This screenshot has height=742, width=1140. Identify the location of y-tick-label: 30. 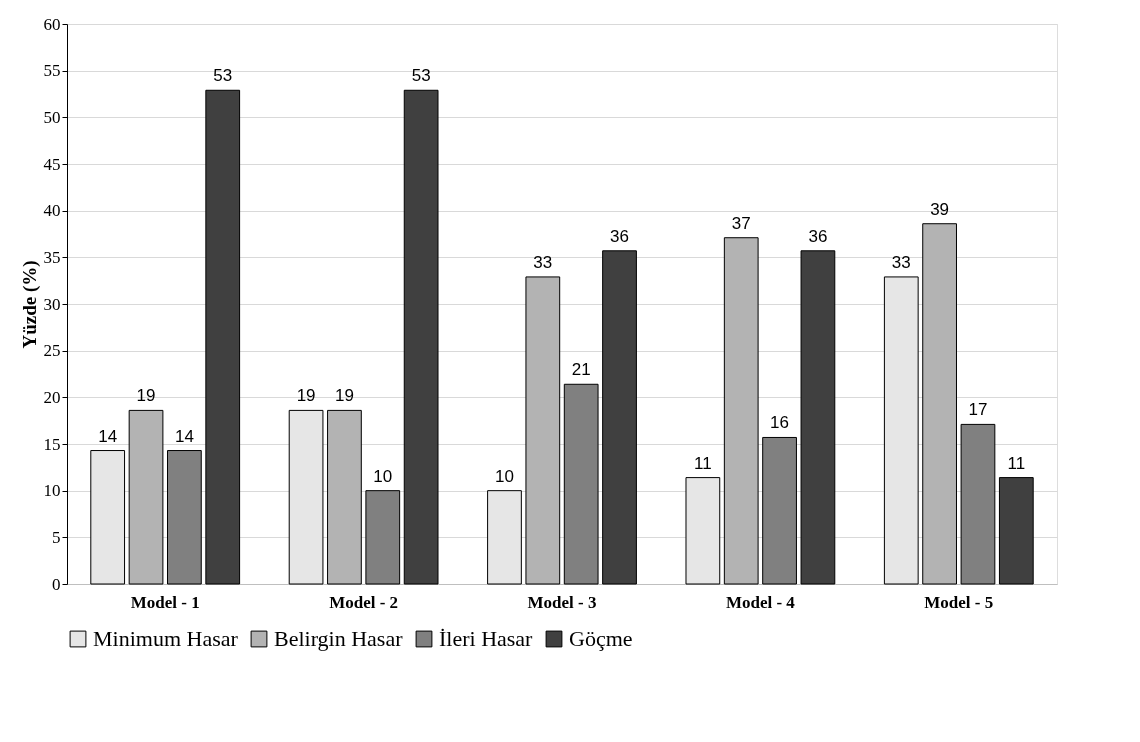
(52, 304).